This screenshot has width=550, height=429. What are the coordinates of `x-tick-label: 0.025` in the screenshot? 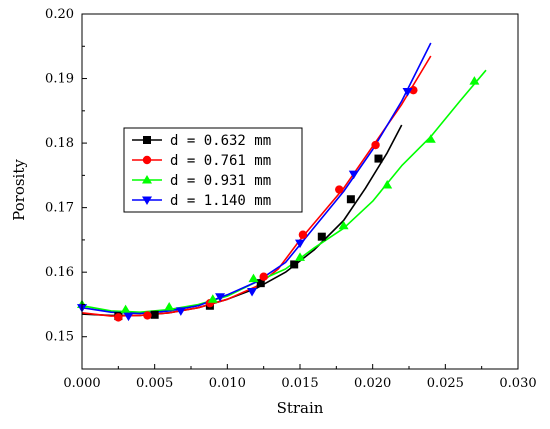 It's located at (445, 383).